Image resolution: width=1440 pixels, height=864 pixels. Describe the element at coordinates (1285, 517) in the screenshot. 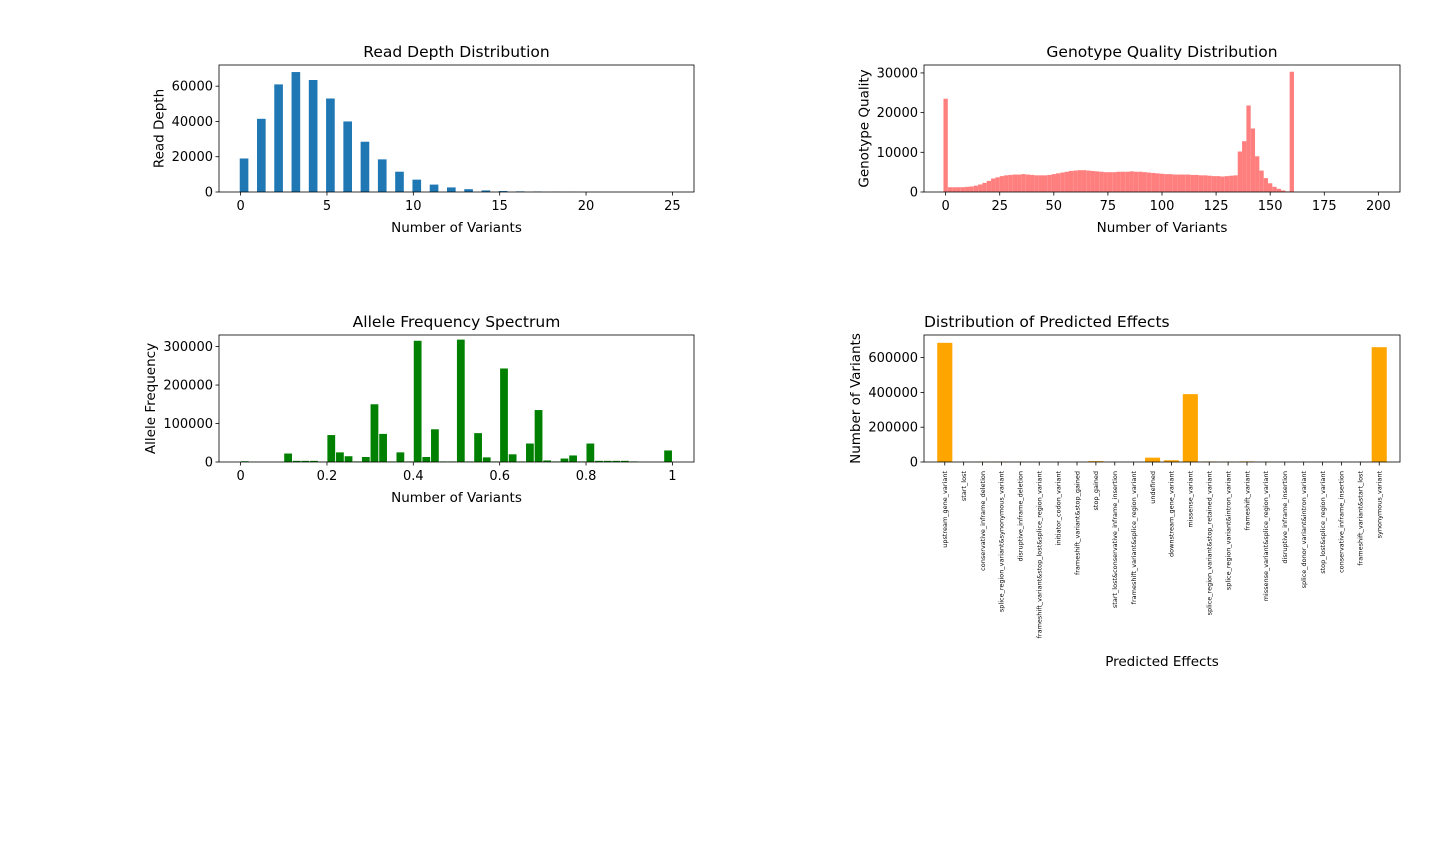

I see `x-tick-label: disruptive_inframe_insertion` at that location.